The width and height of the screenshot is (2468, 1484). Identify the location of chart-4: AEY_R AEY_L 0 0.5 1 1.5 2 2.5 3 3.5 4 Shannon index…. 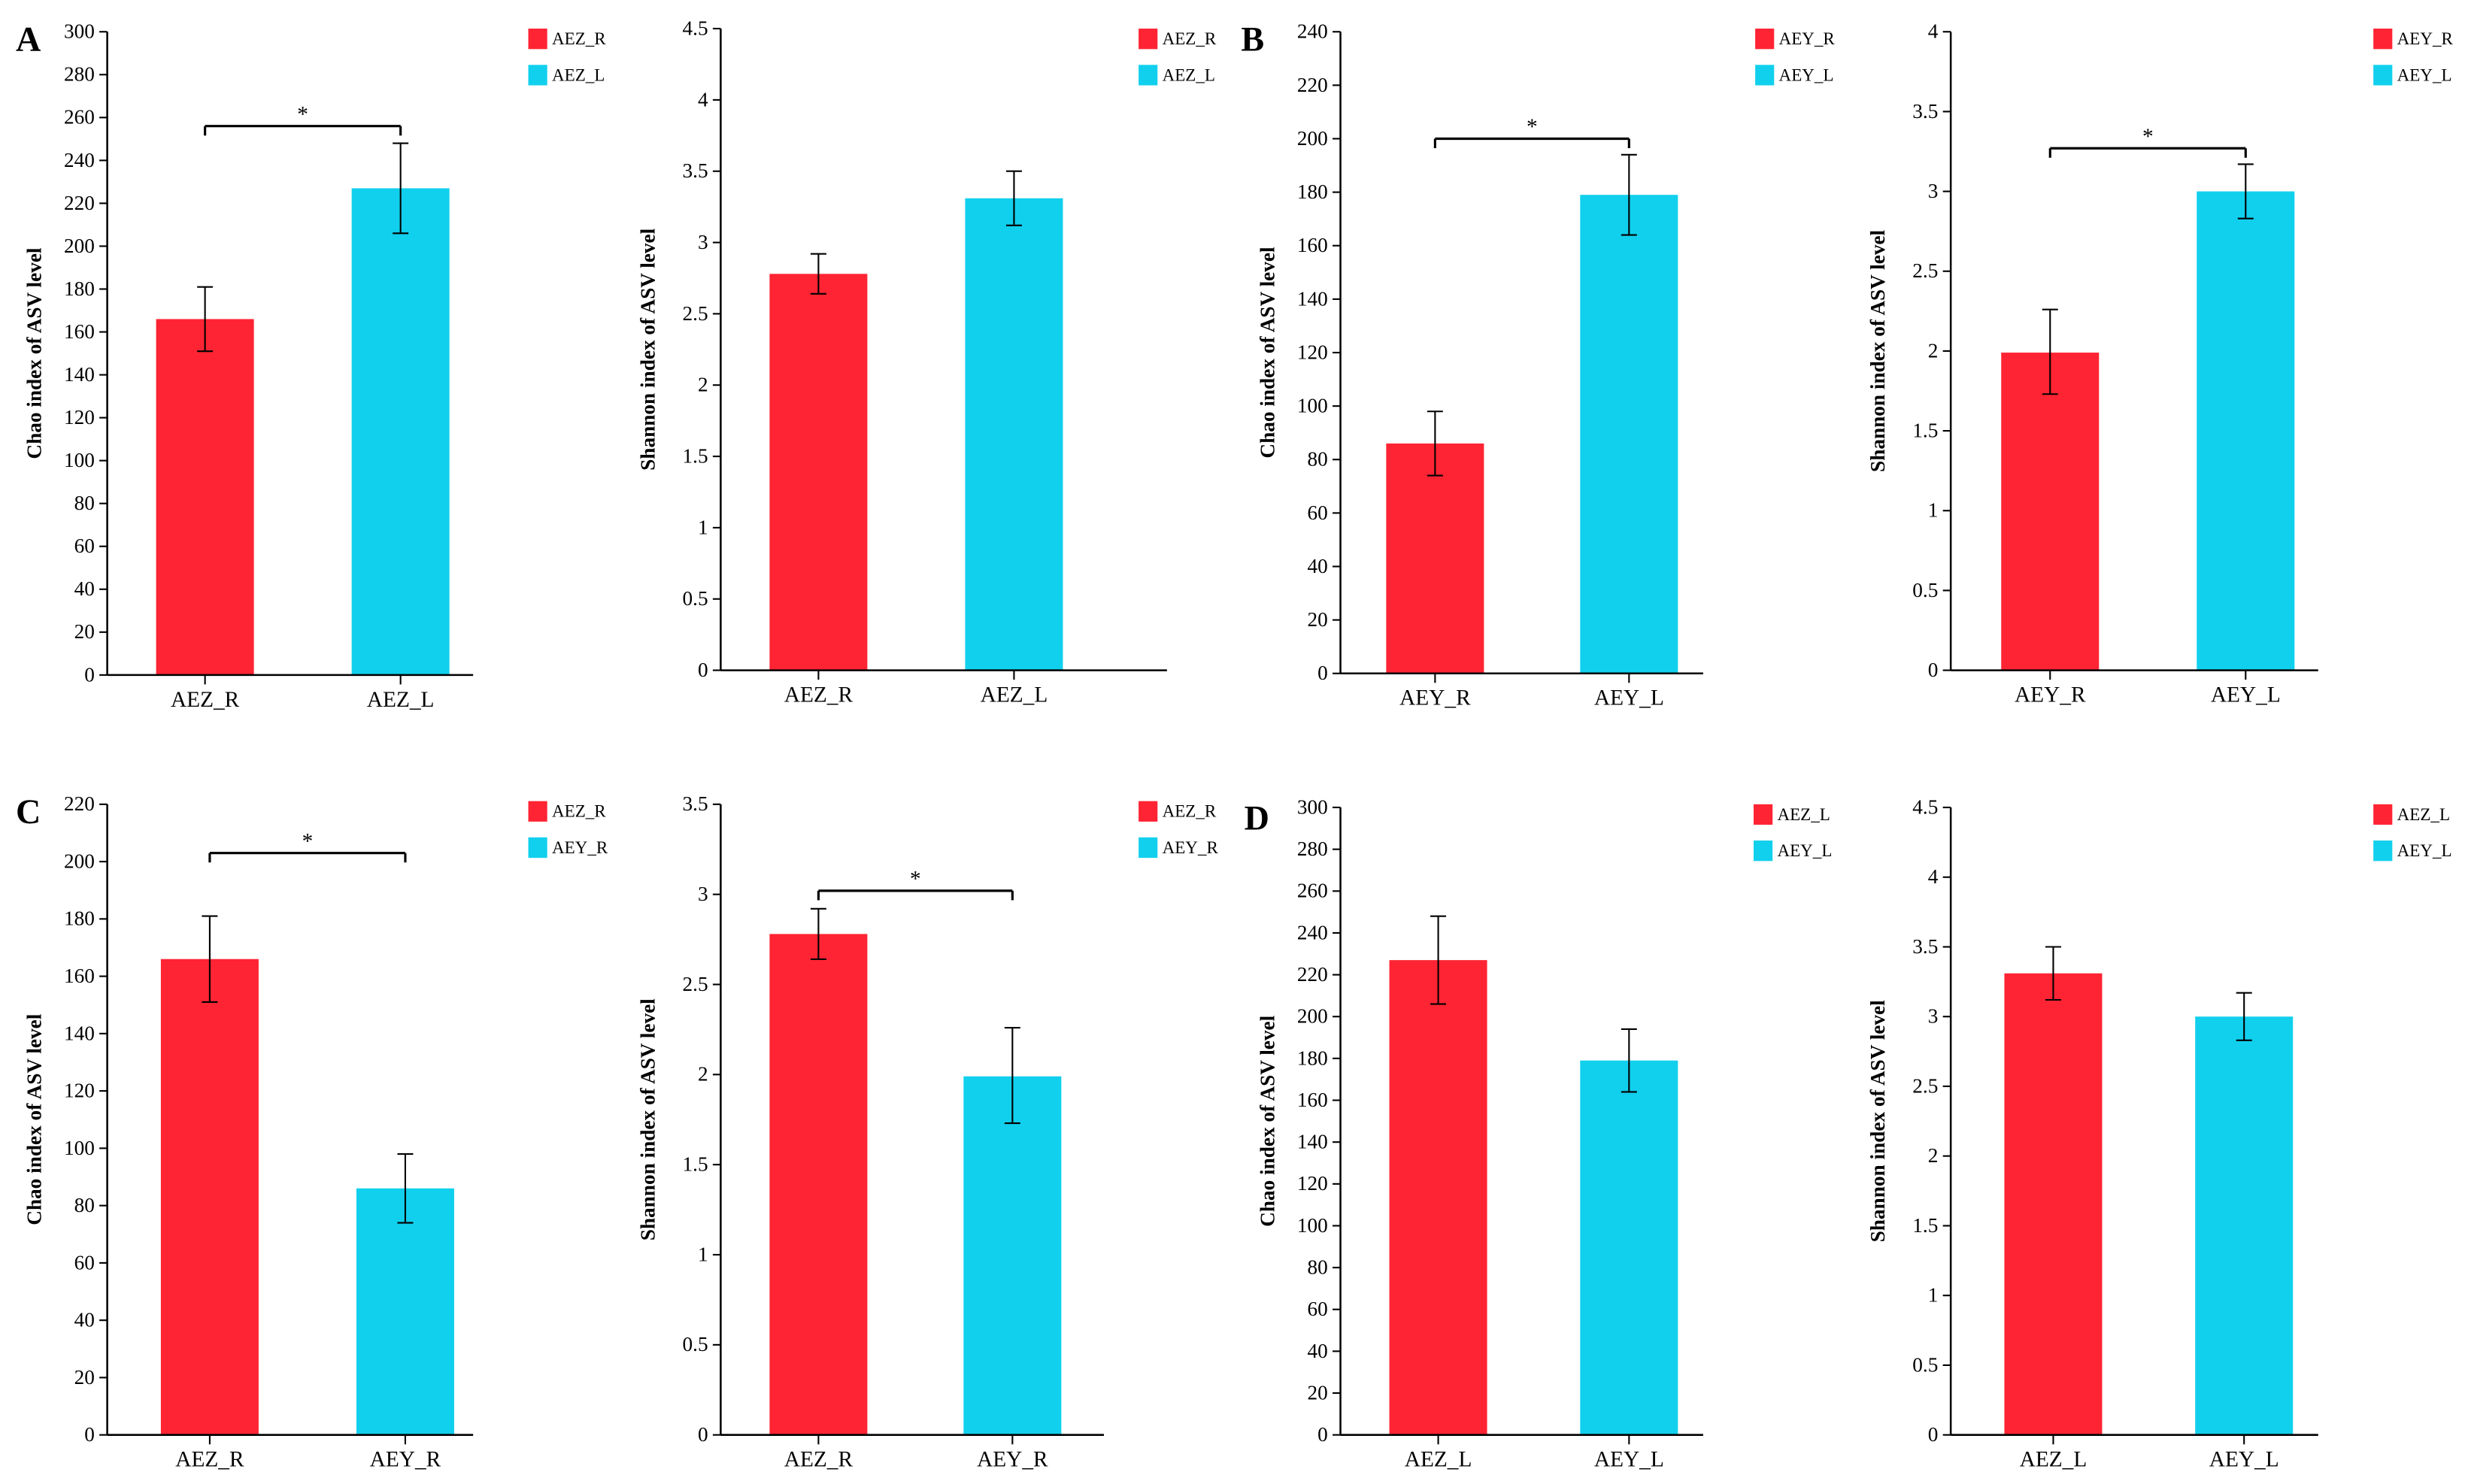
(2159, 363).